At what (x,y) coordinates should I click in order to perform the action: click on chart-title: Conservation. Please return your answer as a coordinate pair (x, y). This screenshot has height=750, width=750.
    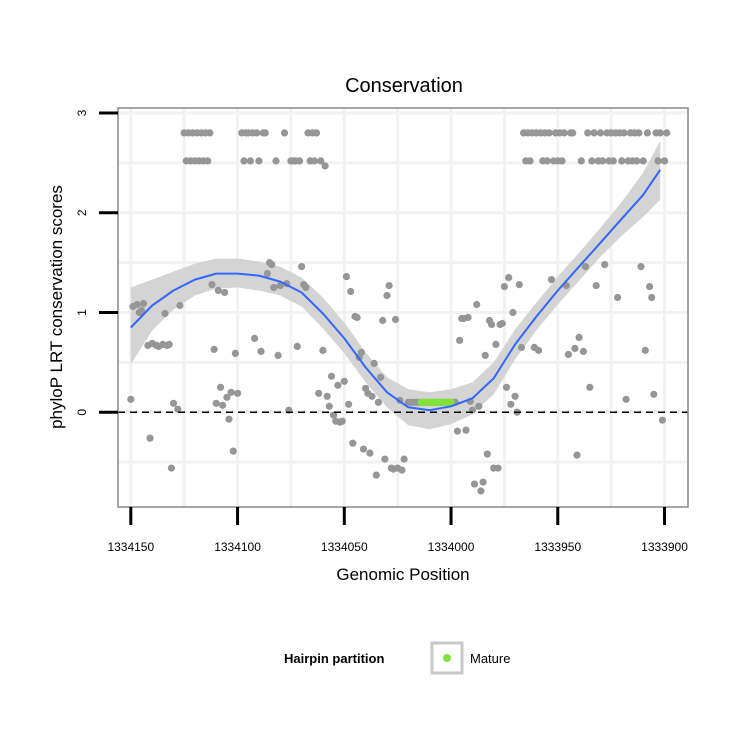
    Looking at the image, I should click on (404, 86).